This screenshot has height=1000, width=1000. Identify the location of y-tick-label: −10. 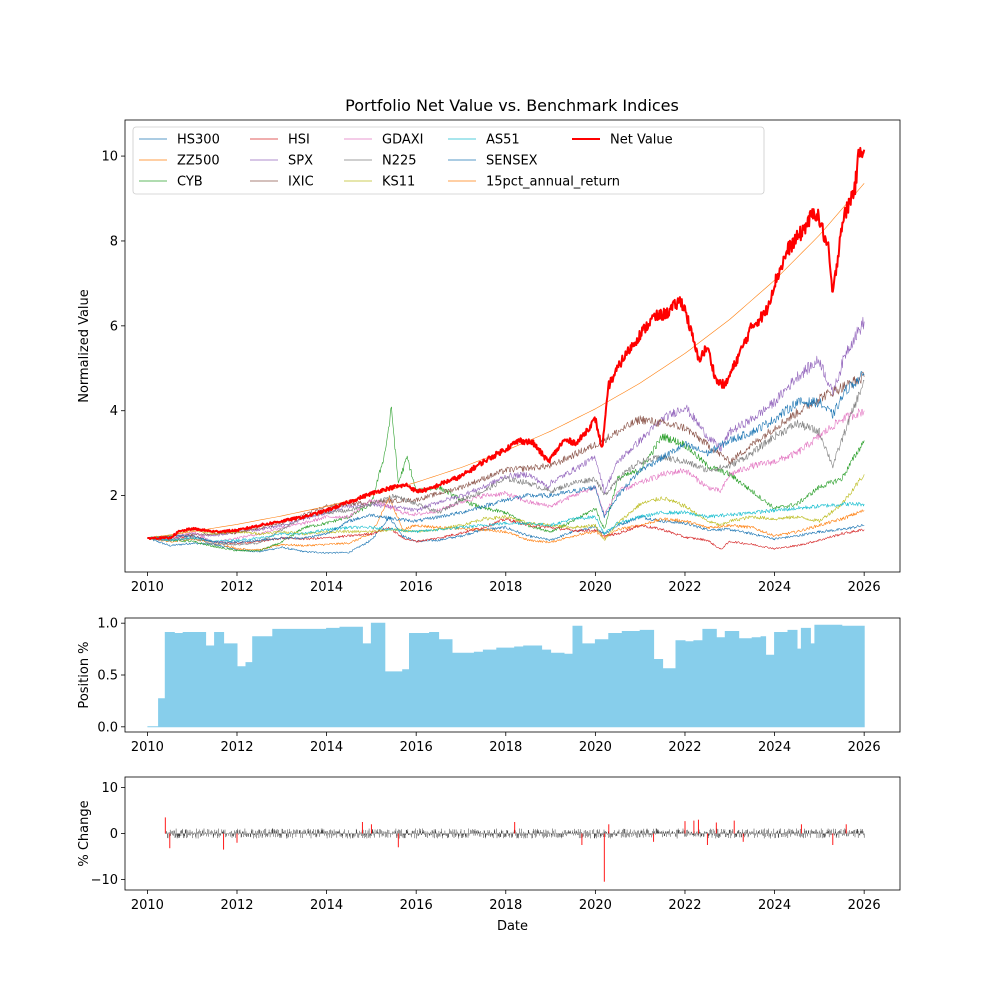
(104, 880).